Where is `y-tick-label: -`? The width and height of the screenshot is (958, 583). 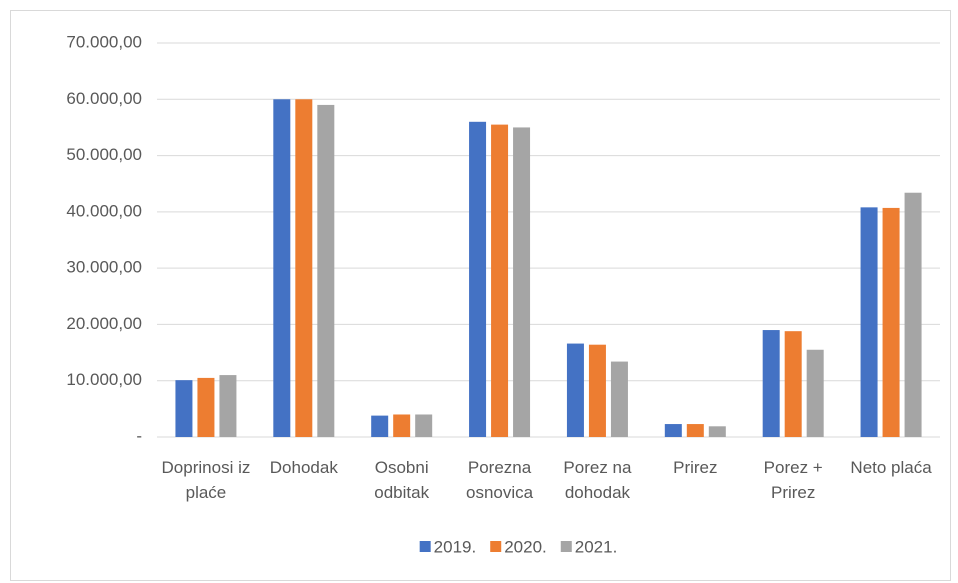
y-tick-label: - is located at coordinates (139, 435).